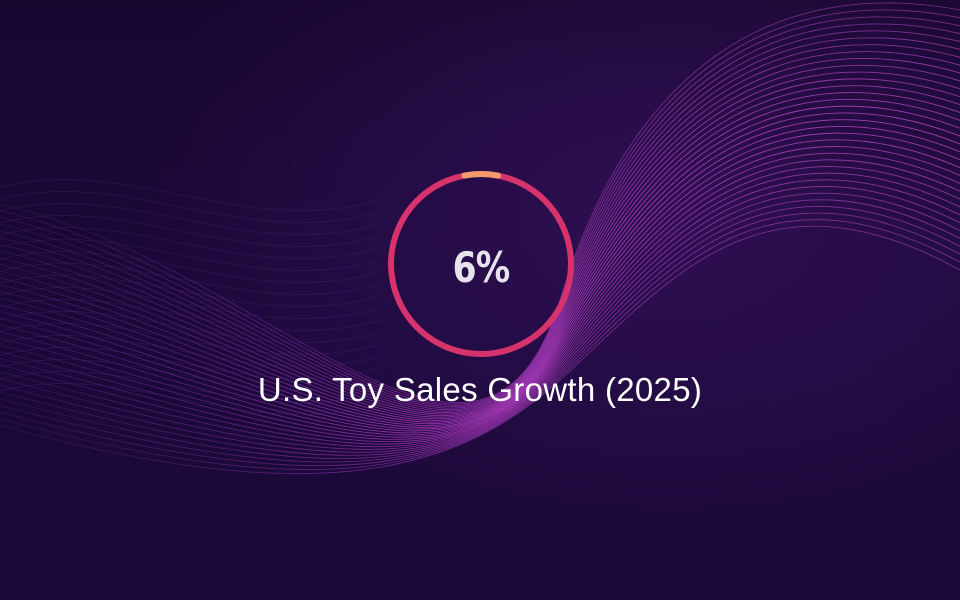 This screenshot has height=600, width=960. Describe the element at coordinates (480, 389) in the screenshot. I see `stat-caption: U.S. Toy Sales Growth (2025)` at that location.